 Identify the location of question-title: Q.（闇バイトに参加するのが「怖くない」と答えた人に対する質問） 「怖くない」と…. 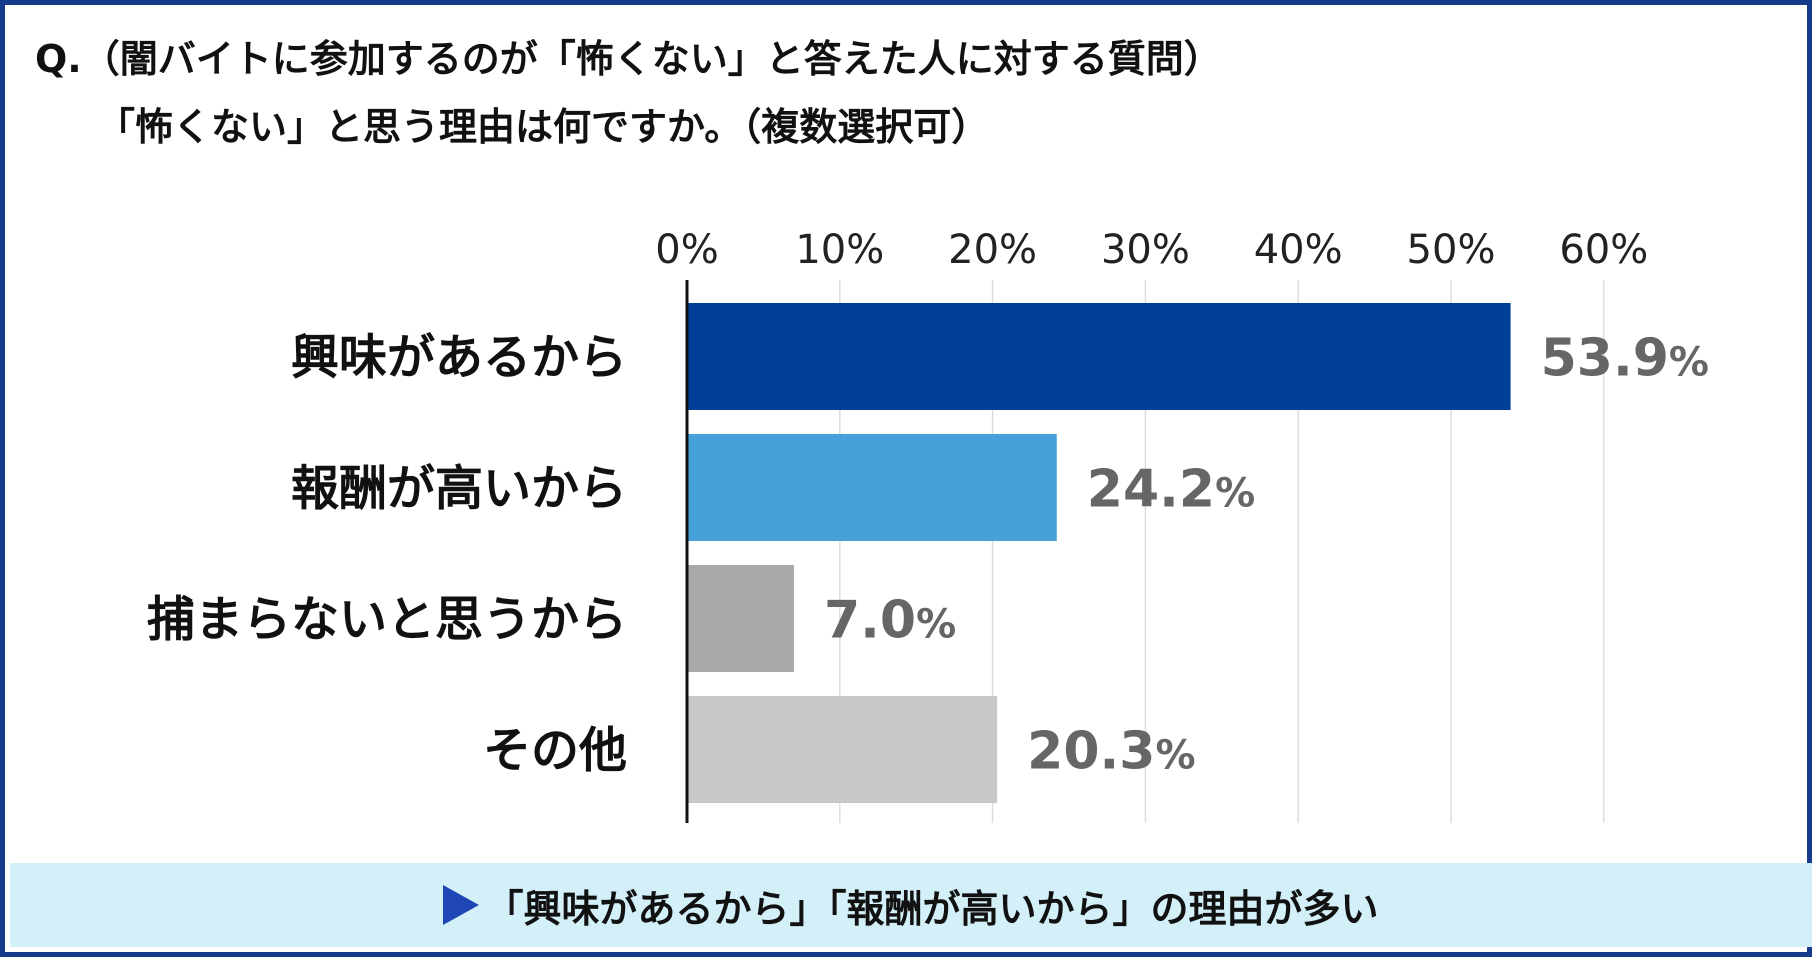
(628, 93).